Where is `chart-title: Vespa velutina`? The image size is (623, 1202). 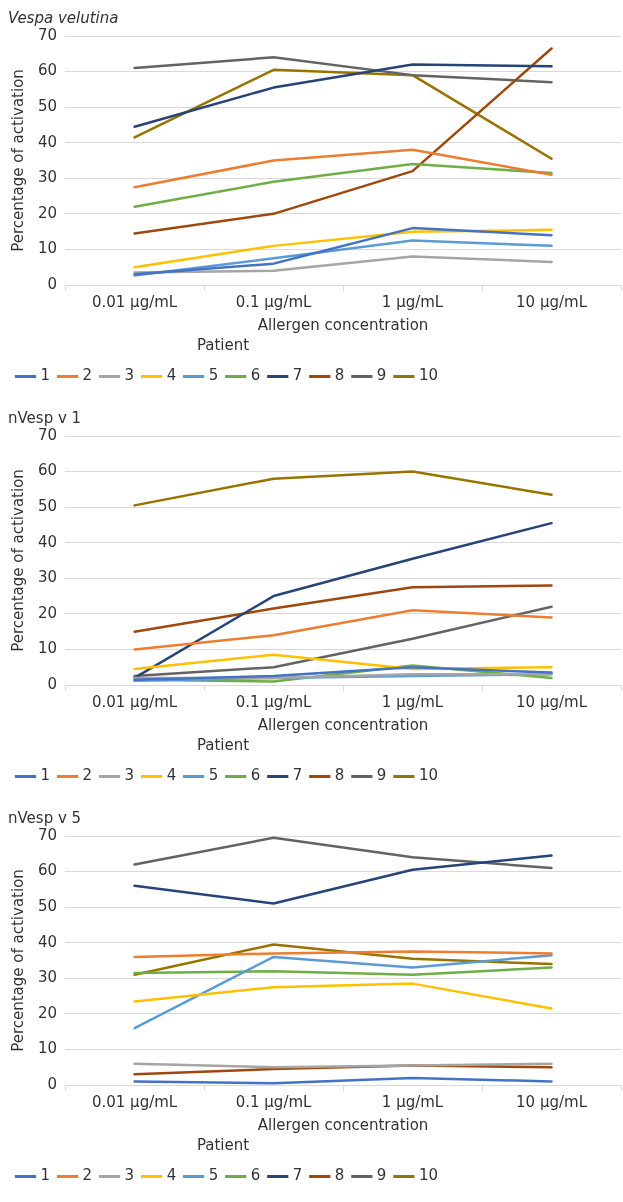
chart-title: Vespa velutina is located at coordinates (63, 17).